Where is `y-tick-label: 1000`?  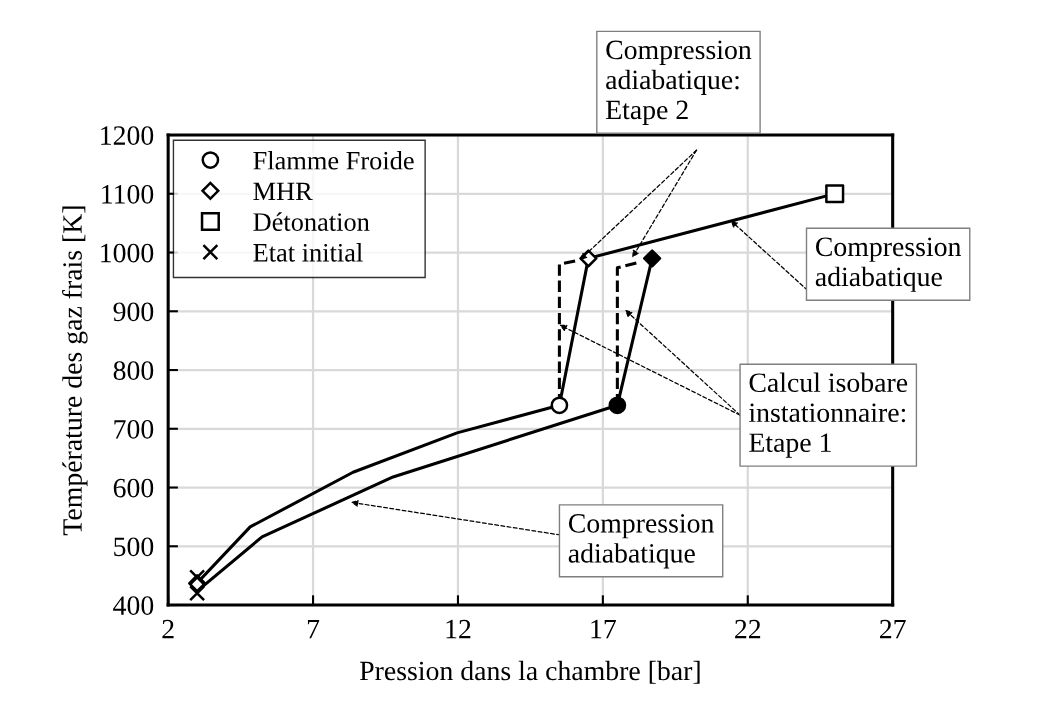
y-tick-label: 1000 is located at coordinates (127, 253).